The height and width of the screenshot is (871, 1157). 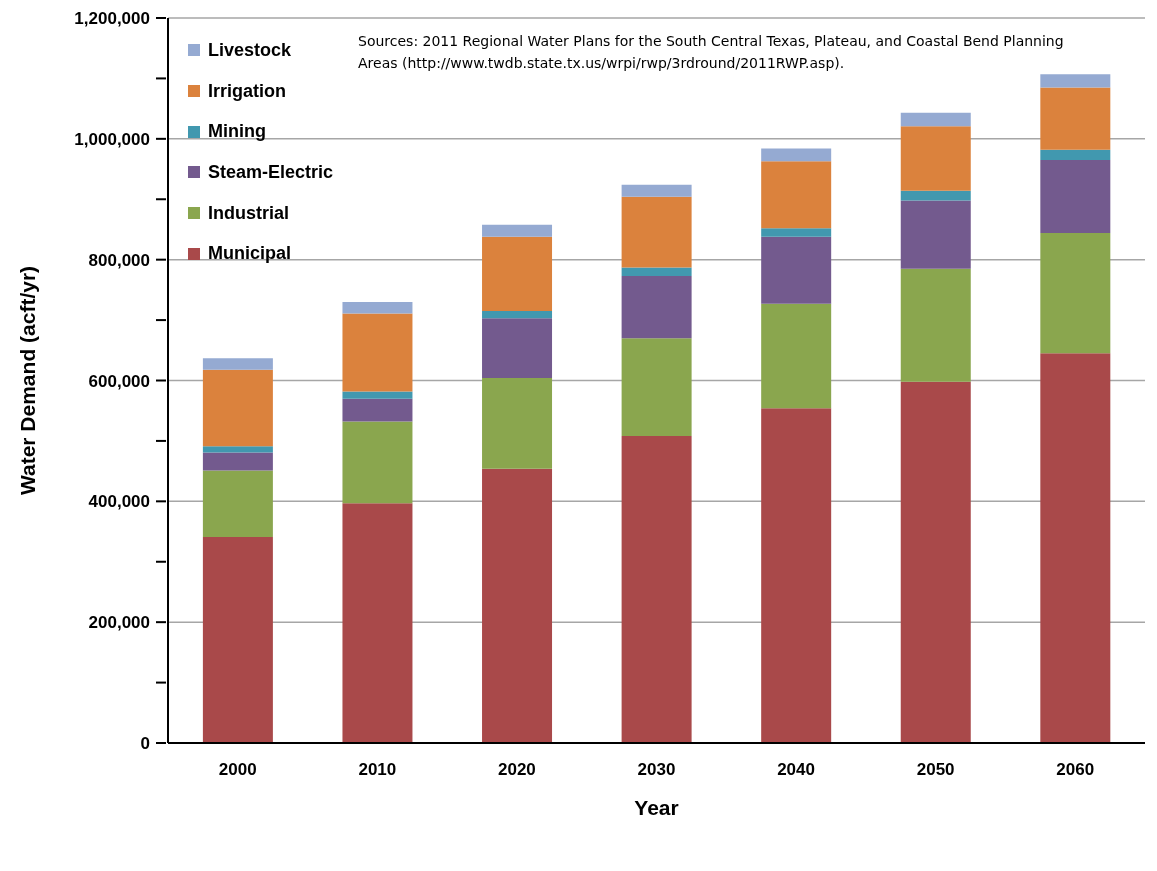 What do you see at coordinates (935, 770) in the screenshot?
I see `x-tick-label: 2050` at bounding box center [935, 770].